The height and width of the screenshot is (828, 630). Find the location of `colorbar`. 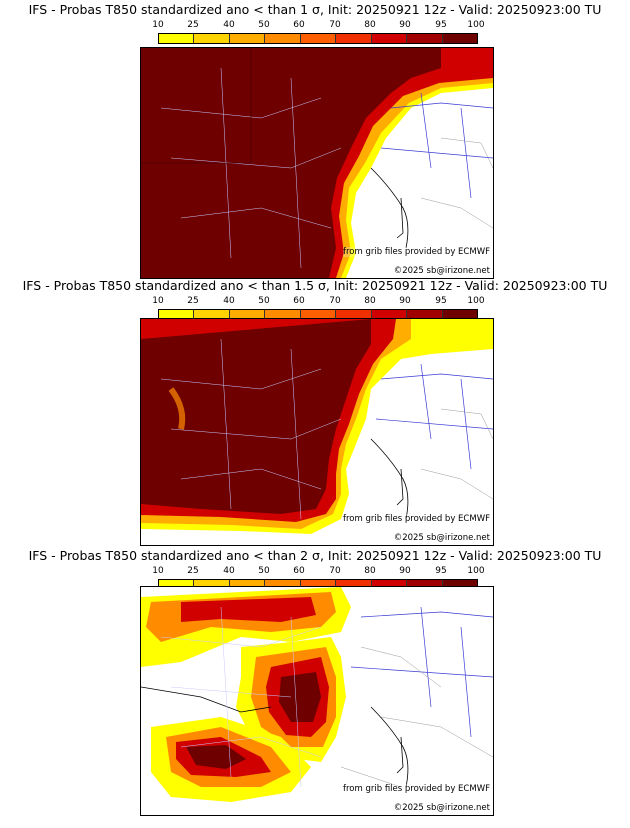

colorbar is located at coordinates (318, 38).